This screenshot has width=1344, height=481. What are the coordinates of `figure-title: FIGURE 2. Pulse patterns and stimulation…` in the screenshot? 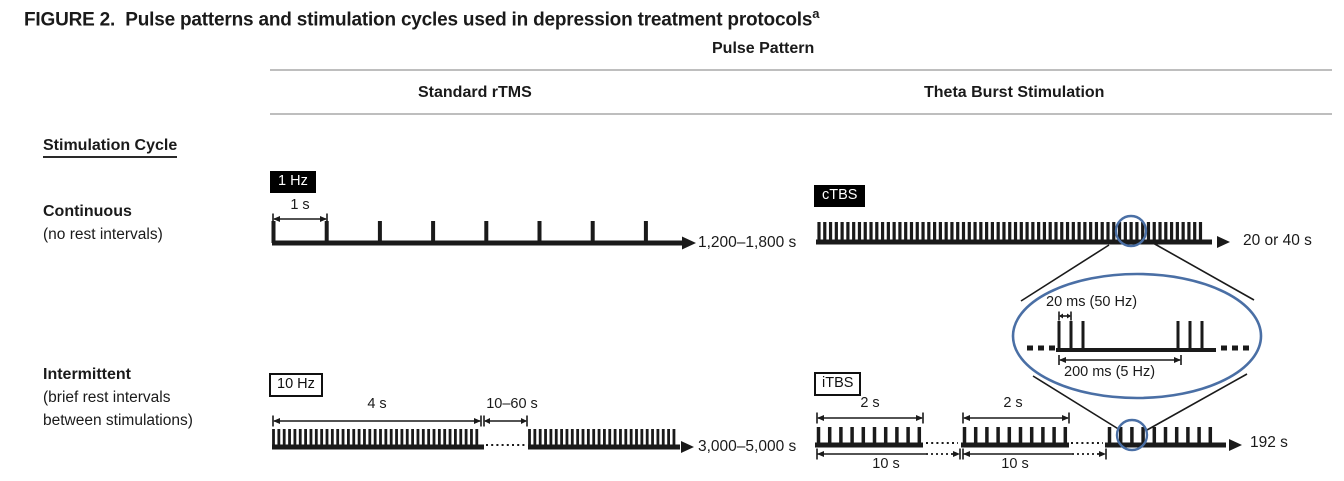 It's located at (421, 18).